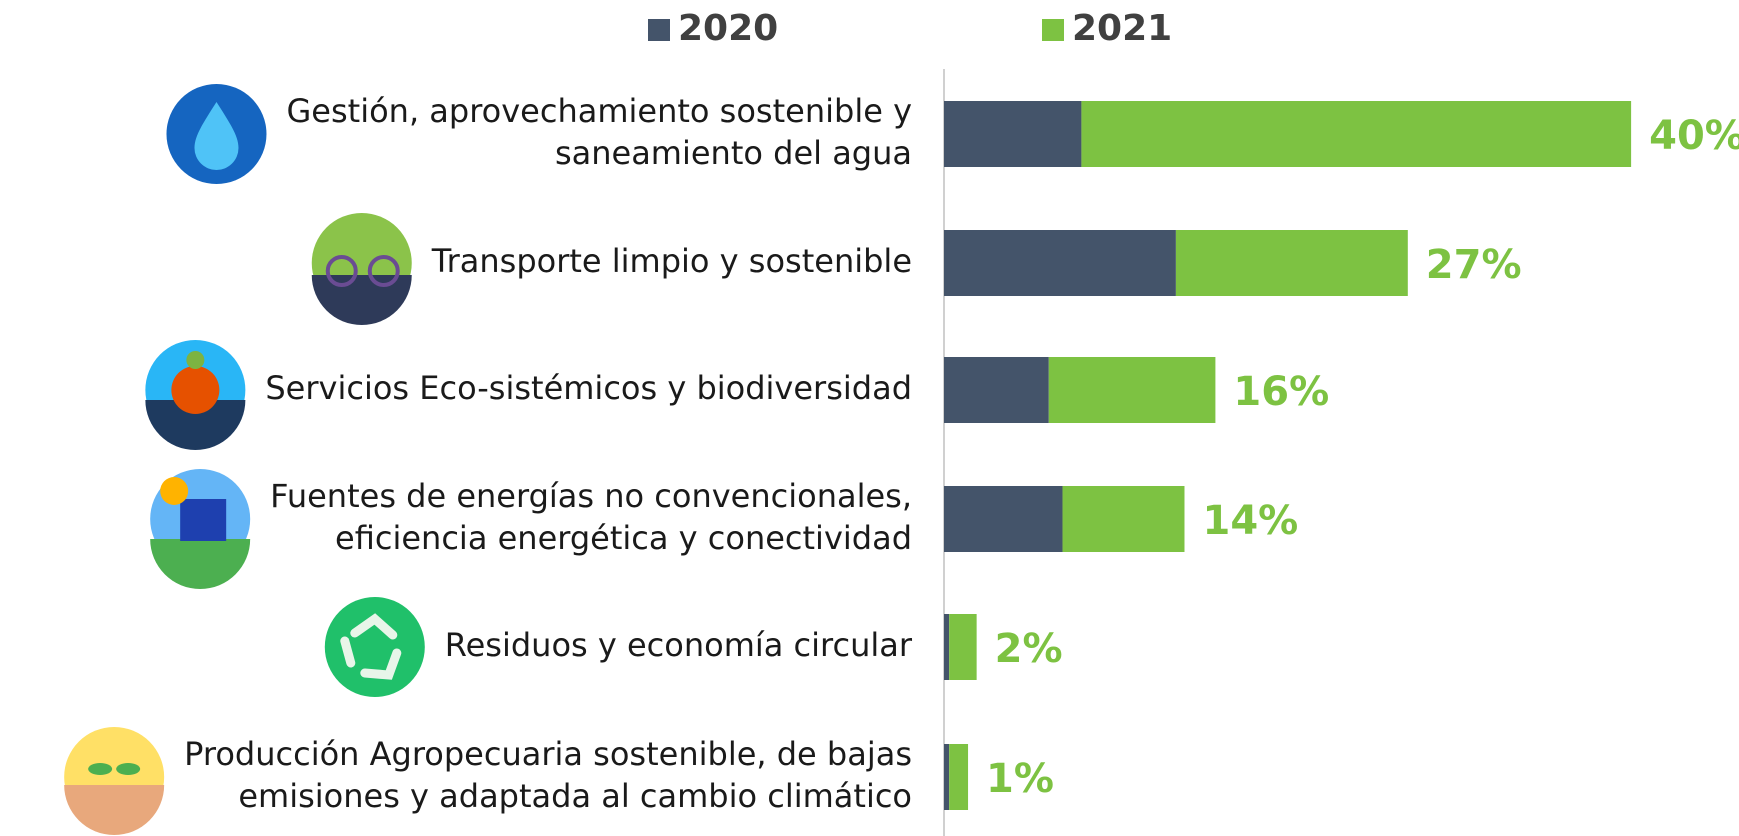 The width and height of the screenshot is (1739, 836). I want to click on category-label: Transporte limpio y sostenible, so click(671, 261).